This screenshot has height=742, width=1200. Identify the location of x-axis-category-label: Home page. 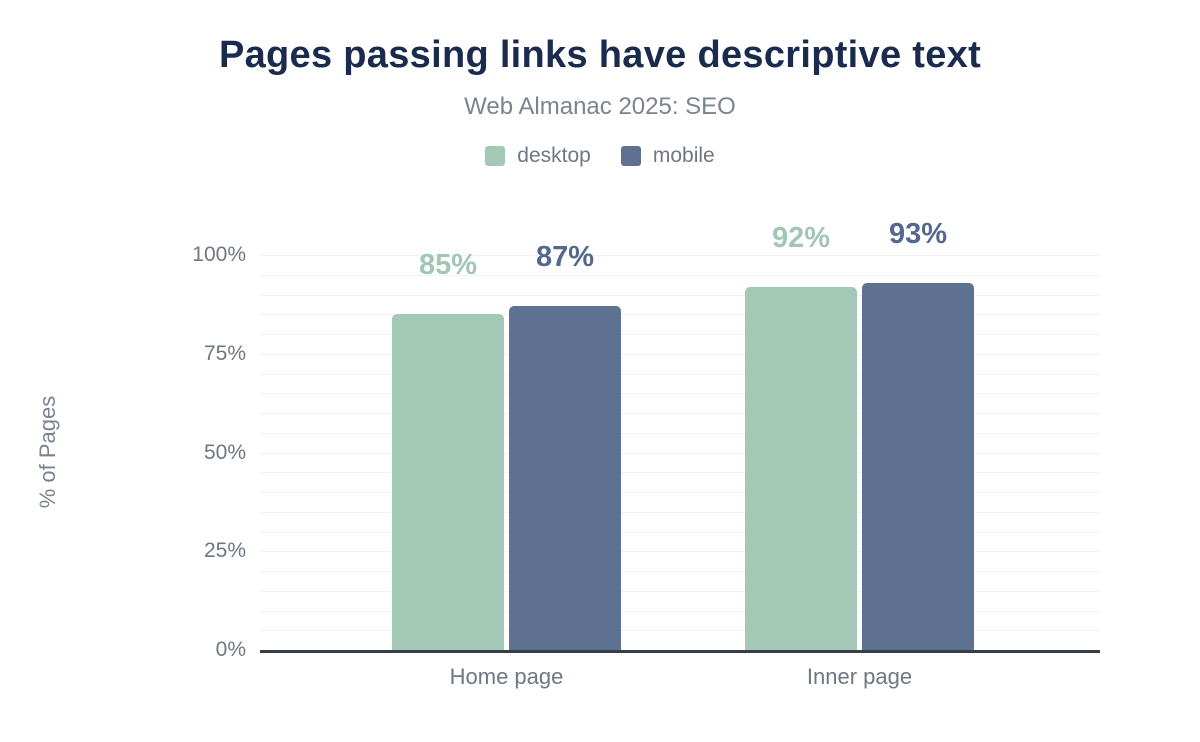
(506, 676).